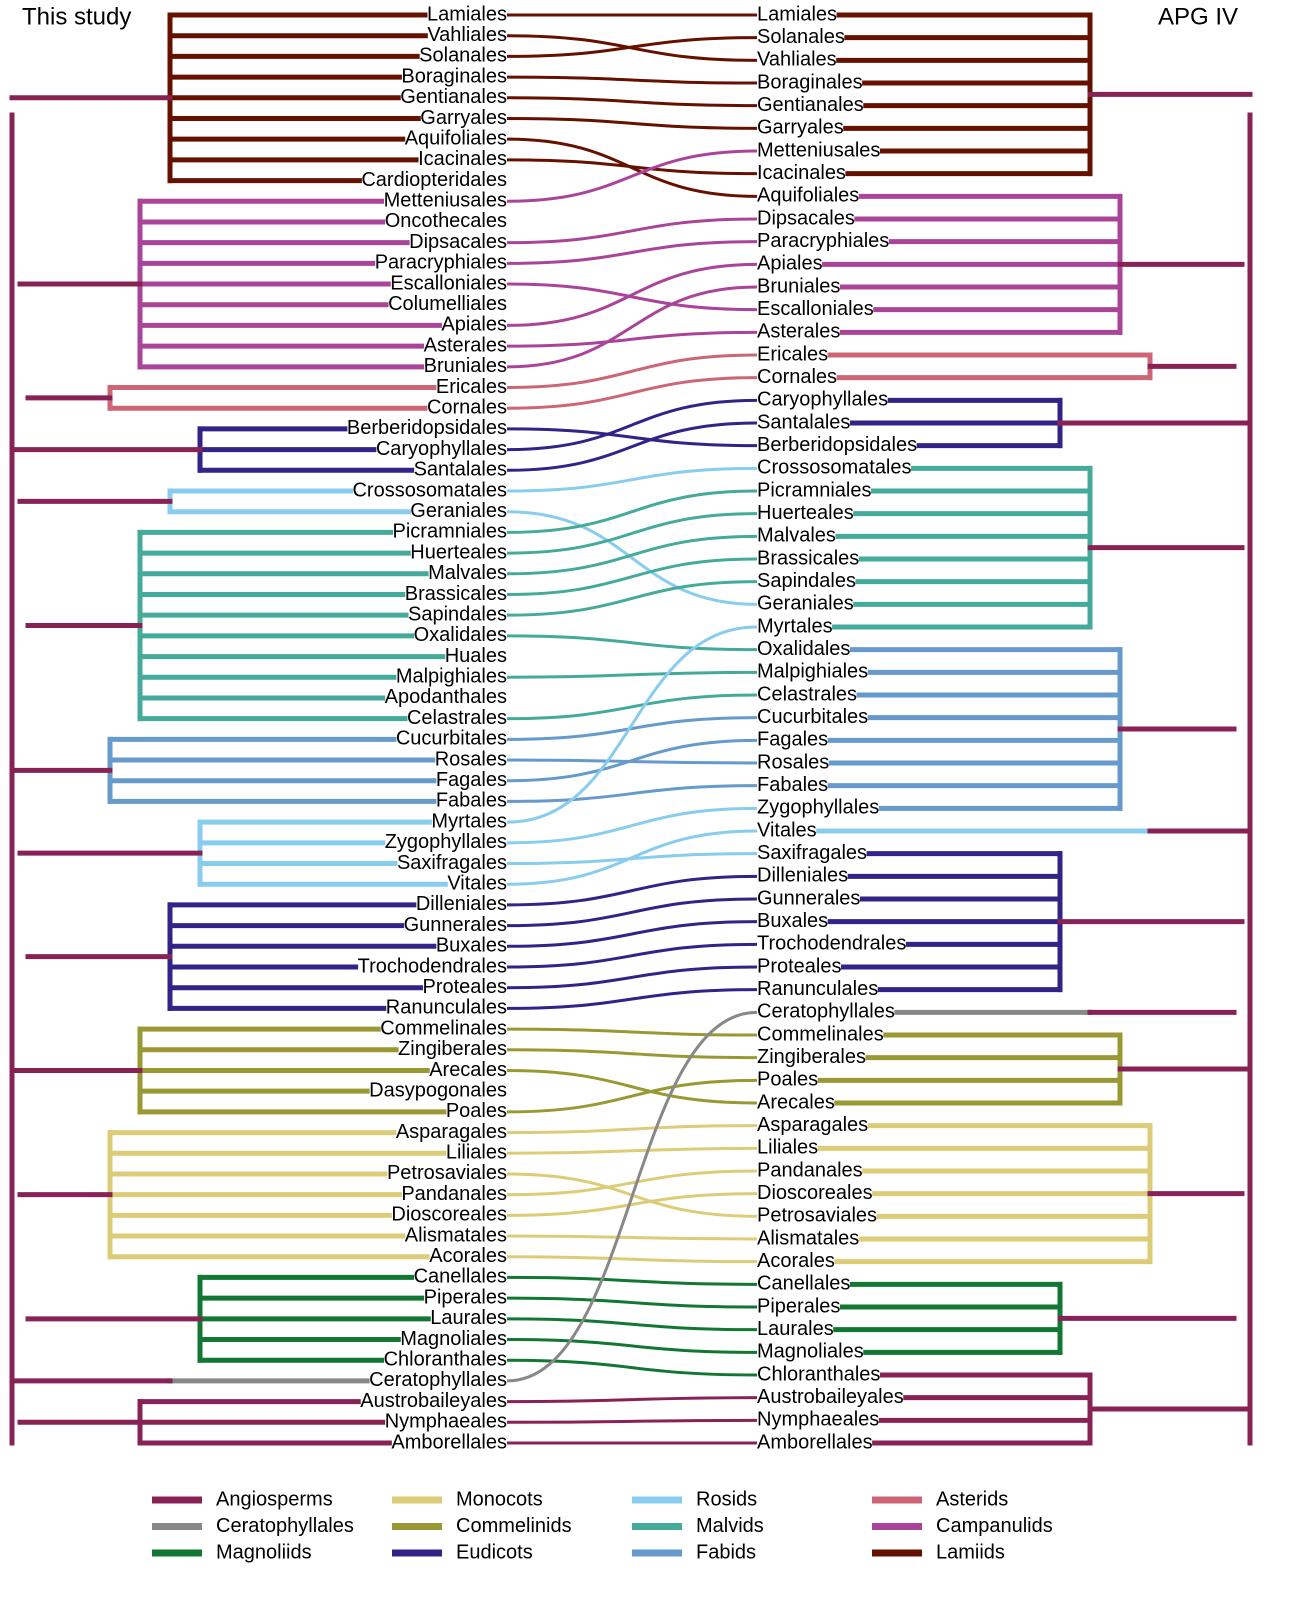 The image size is (1293, 1610). I want to click on taxon-label: Buxales, so click(471, 946).